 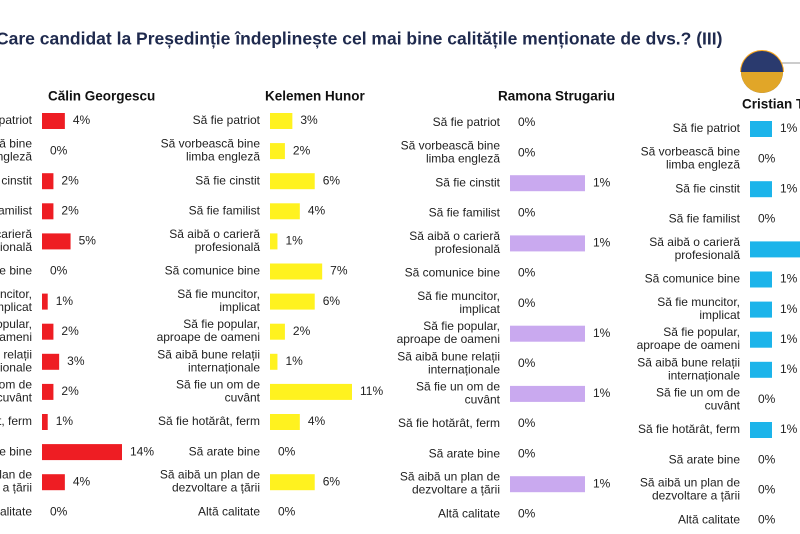 I want to click on value-label: 11%, so click(x=371, y=391).